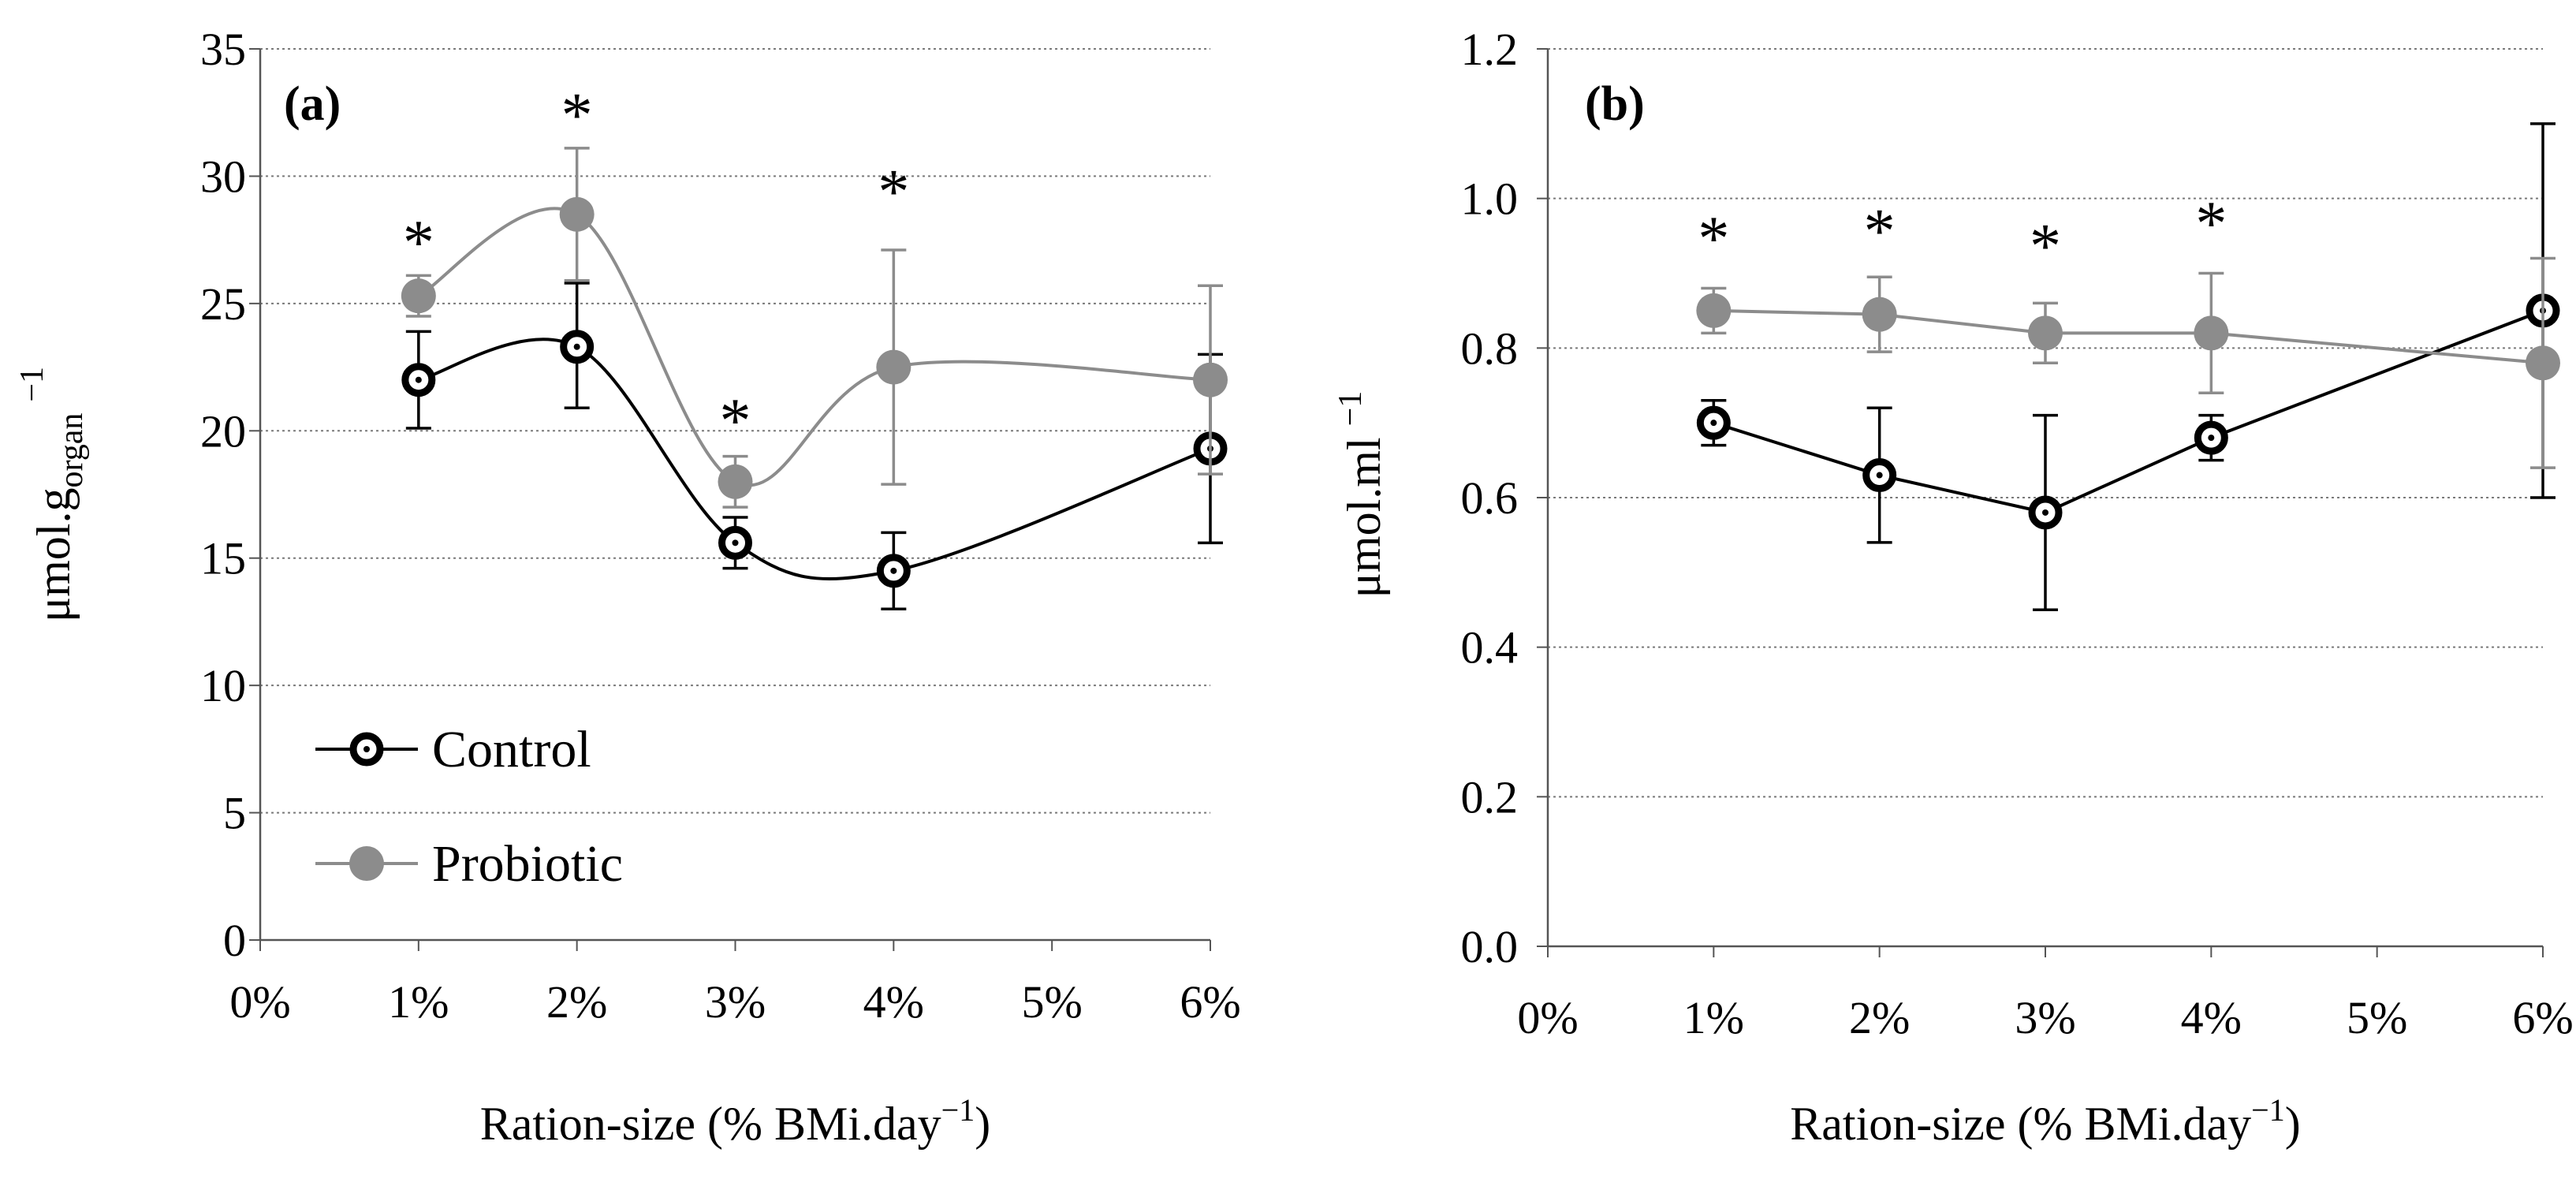 This screenshot has width=2576, height=1190. Describe the element at coordinates (1880, 1017) in the screenshot. I see `x-tick-label-b: 2%` at that location.